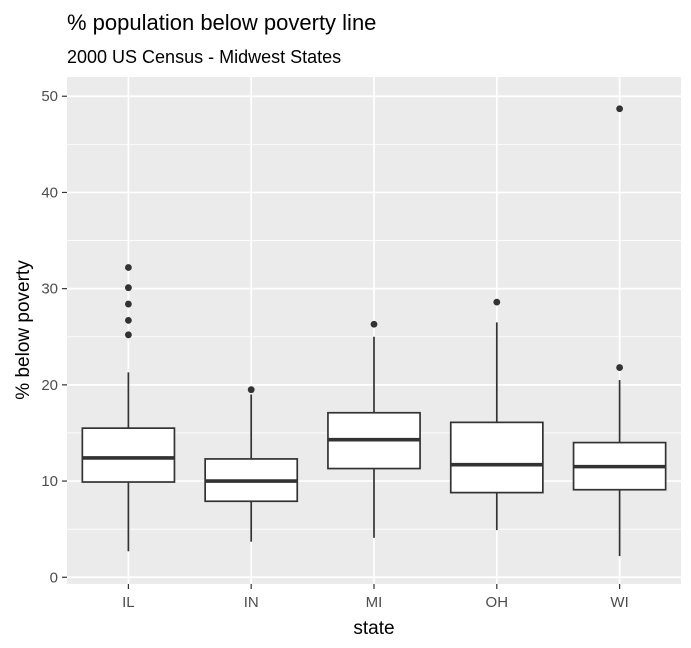  Describe the element at coordinates (619, 602) in the screenshot. I see `x-tick-label: WI` at that location.